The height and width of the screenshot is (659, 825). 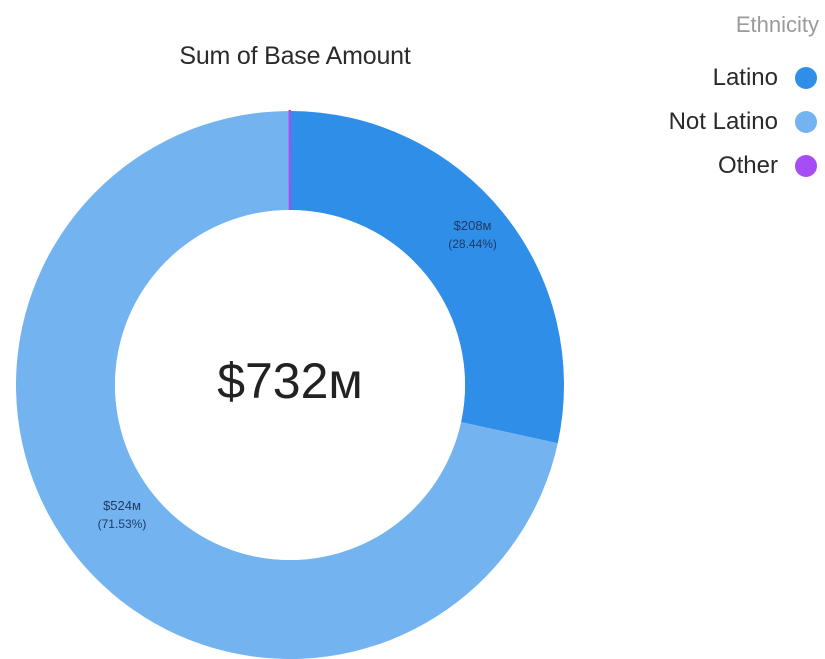 I want to click on legend-item-other: Other, so click(x=701, y=166).